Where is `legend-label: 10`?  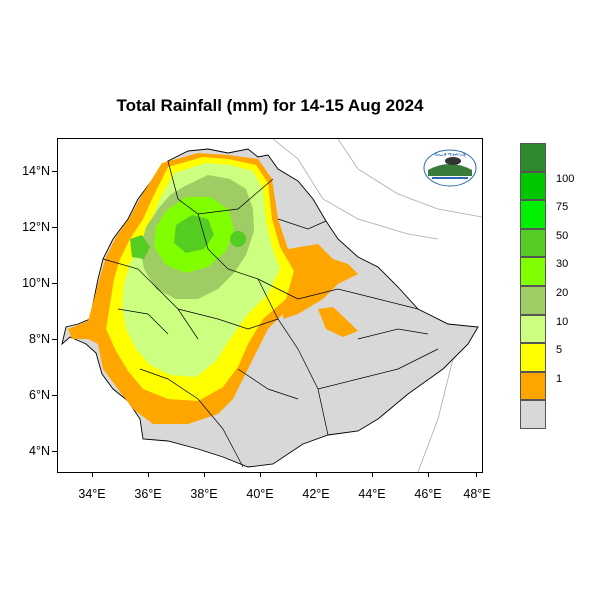 legend-label: 10 is located at coordinates (562, 321).